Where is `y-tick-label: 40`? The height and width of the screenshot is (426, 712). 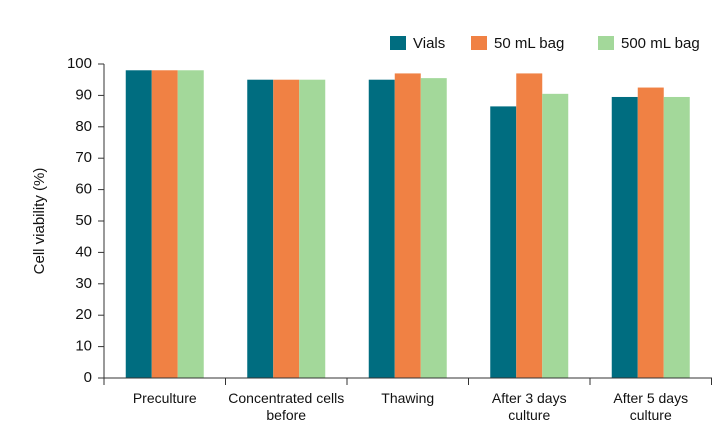 y-tick-label: 40 is located at coordinates (83, 251).